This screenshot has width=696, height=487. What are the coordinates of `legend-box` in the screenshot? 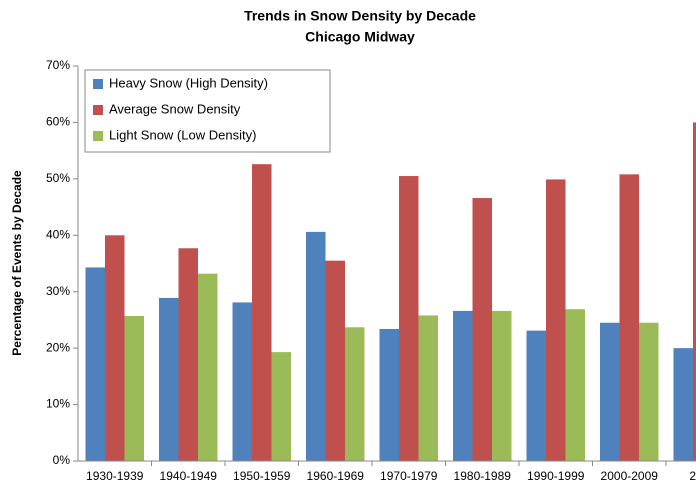 It's located at (207, 111).